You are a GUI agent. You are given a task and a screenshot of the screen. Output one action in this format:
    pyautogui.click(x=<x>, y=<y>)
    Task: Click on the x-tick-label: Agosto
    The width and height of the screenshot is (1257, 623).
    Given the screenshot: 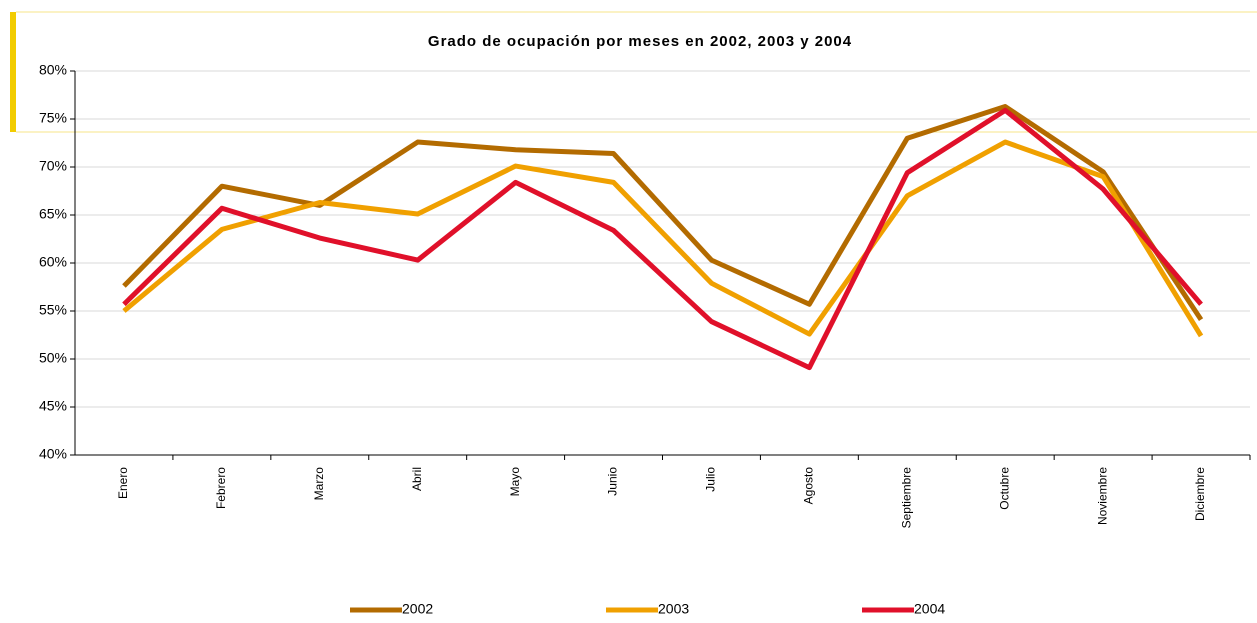 What is the action you would take?
    pyautogui.click(x=809, y=486)
    